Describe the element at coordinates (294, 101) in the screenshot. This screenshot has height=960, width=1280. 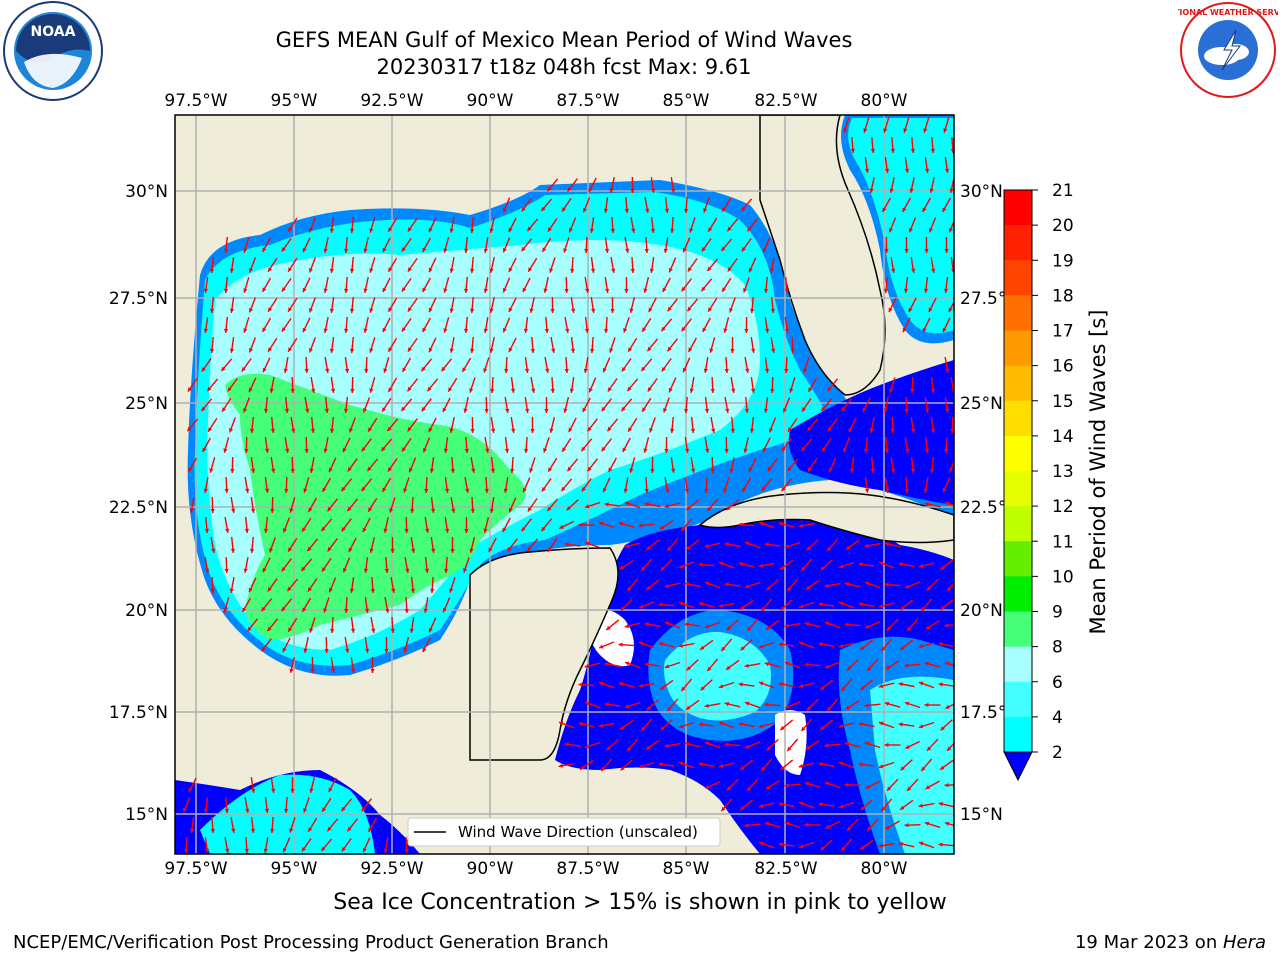
I see `lon-label: 95°W` at that location.